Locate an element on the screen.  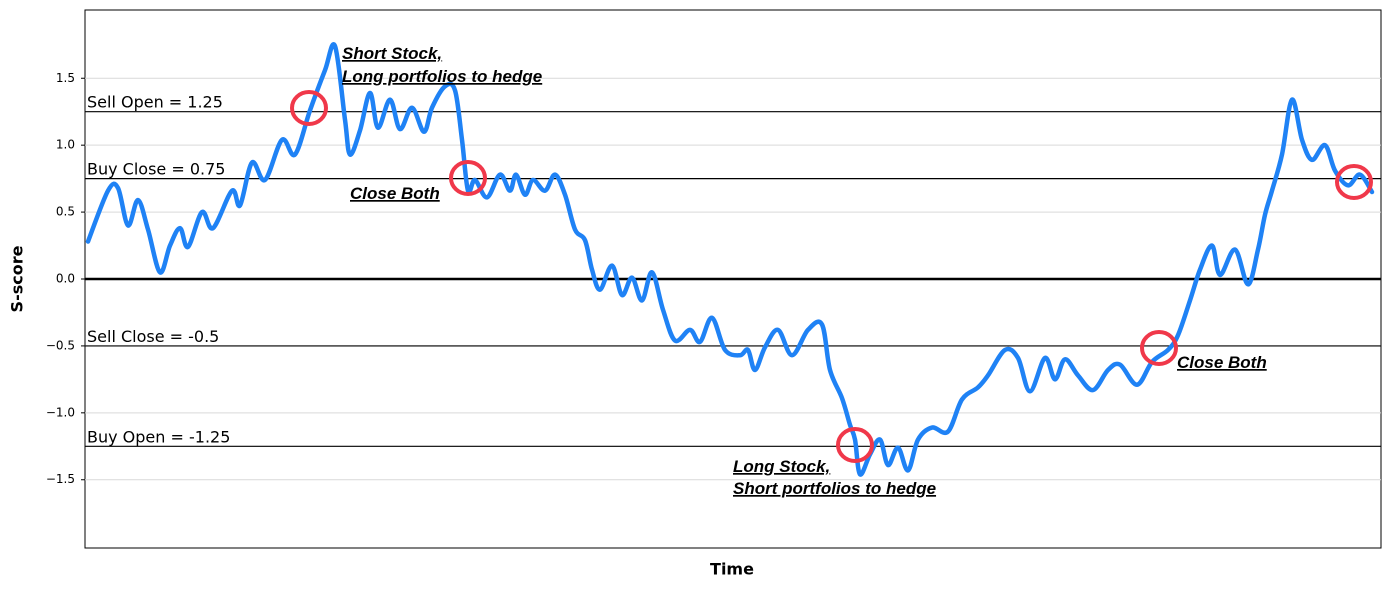
annotation: Short portfolios to hedge is located at coordinates (834, 488).